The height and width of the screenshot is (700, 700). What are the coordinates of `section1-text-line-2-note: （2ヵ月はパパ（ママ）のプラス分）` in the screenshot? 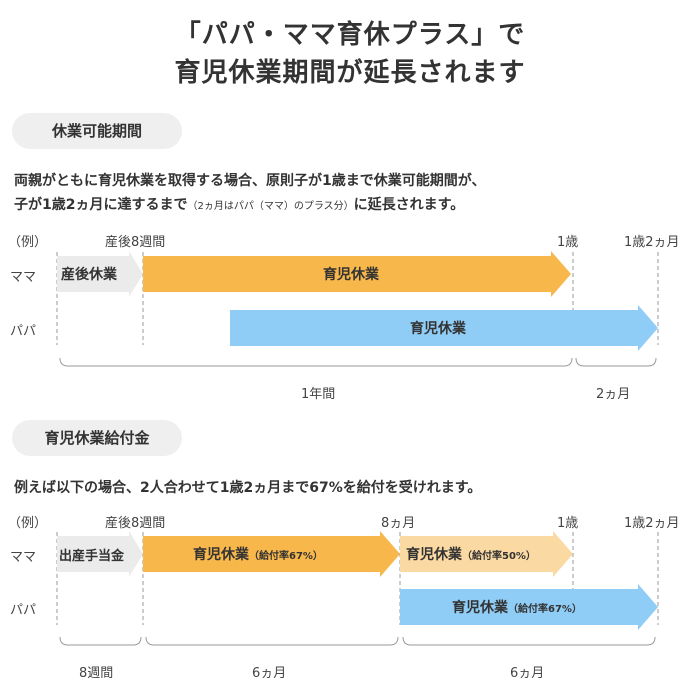 It's located at (270, 206).